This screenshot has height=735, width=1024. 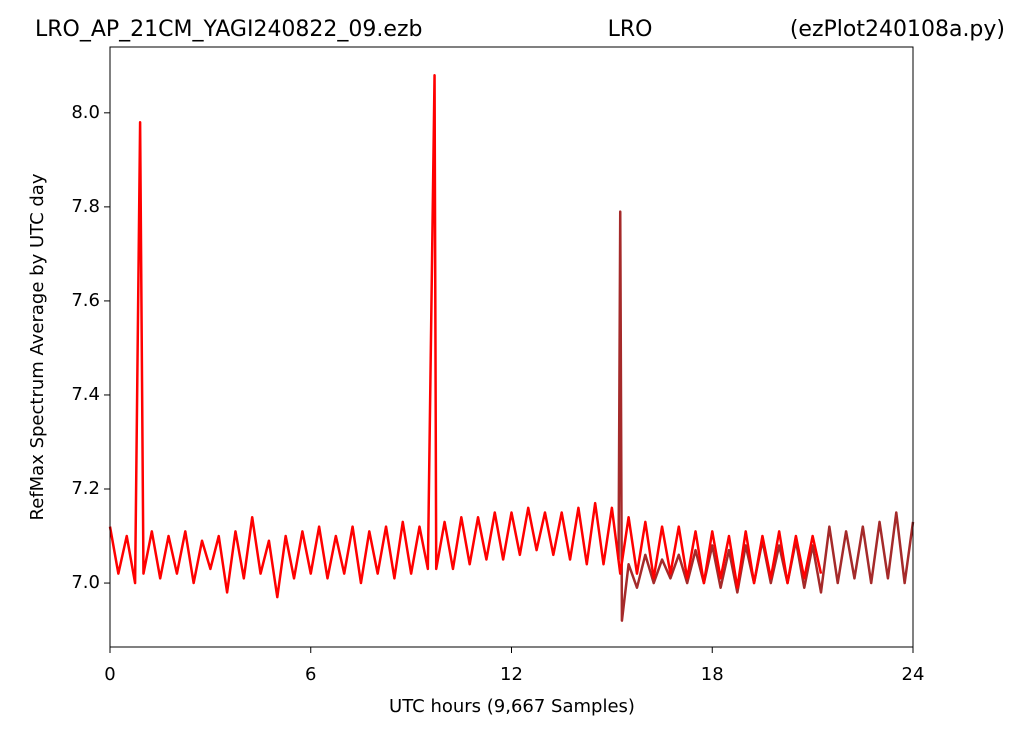 What do you see at coordinates (85, 394) in the screenshot?
I see `y-tick-label: 7.4` at bounding box center [85, 394].